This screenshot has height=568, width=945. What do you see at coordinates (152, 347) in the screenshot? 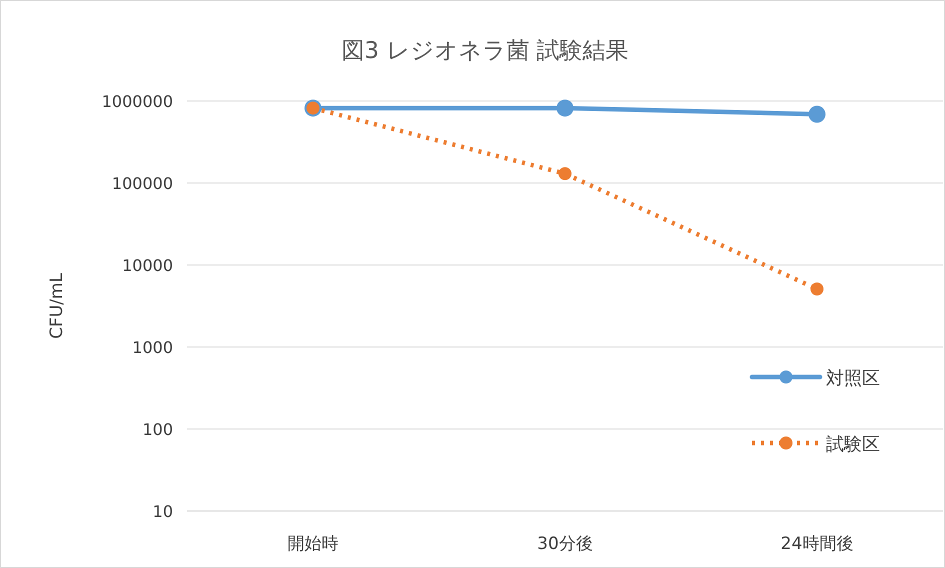
I see `y-tick-label: 1000` at bounding box center [152, 347].